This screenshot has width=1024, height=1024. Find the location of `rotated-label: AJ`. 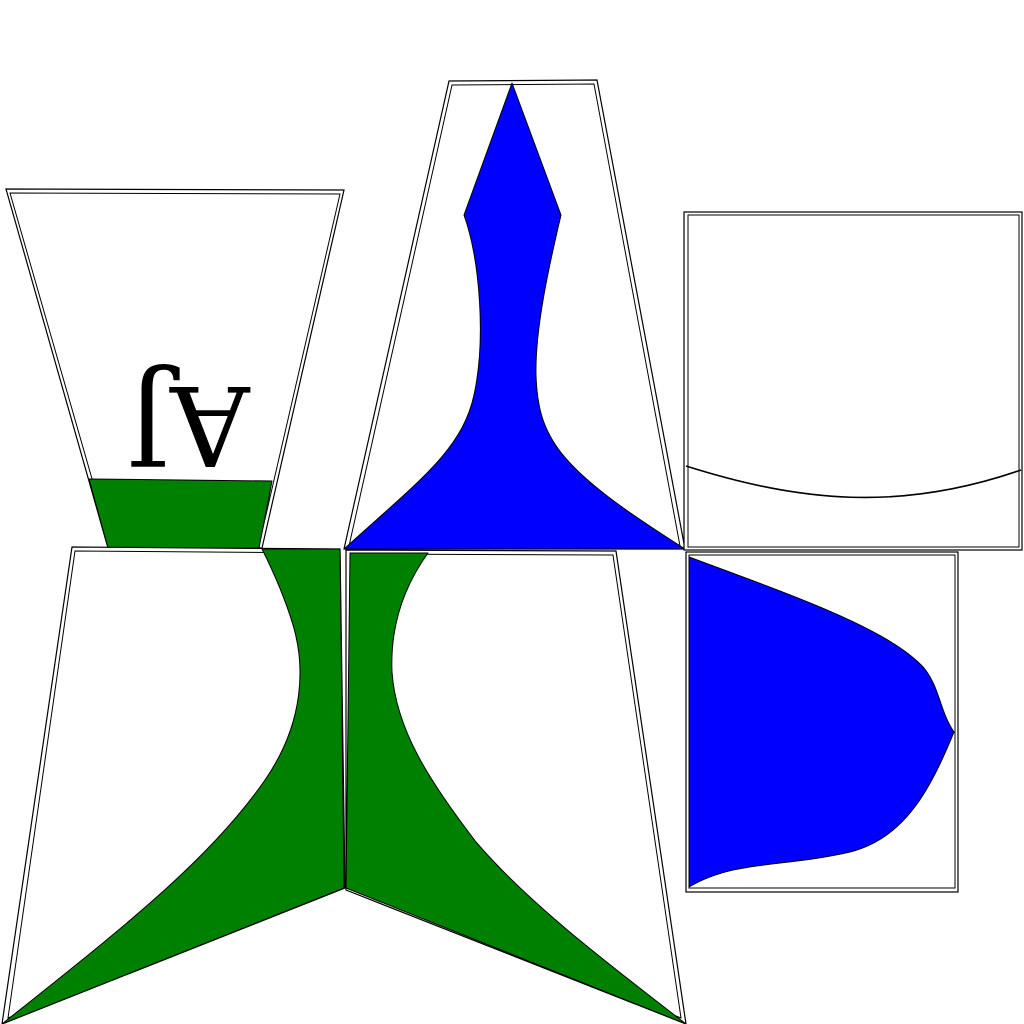

rotated-label: AJ is located at coordinates (188, 425).